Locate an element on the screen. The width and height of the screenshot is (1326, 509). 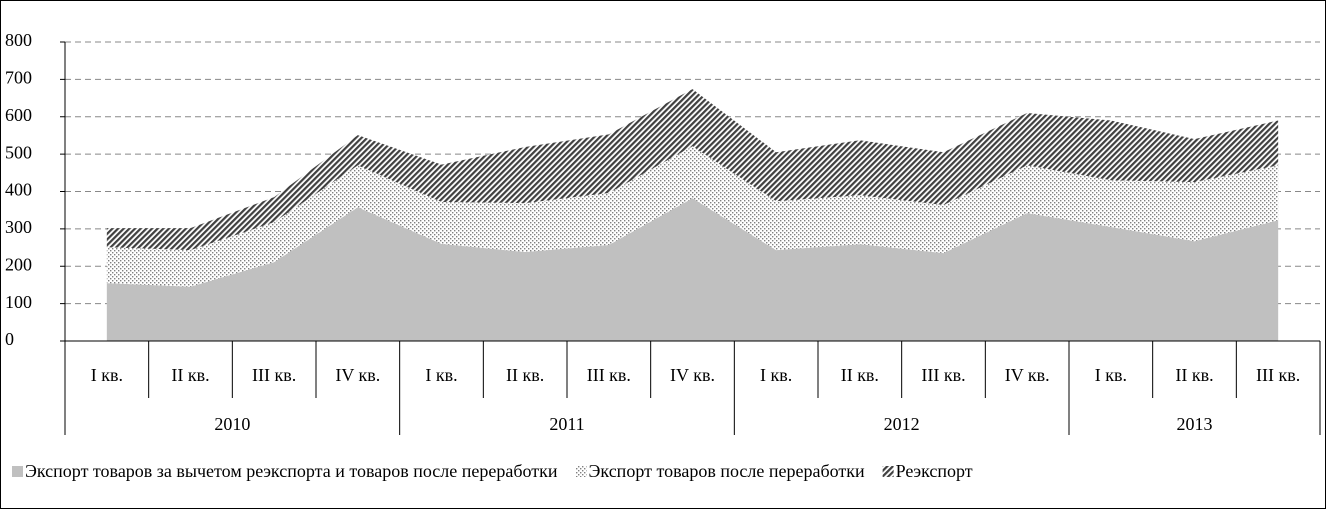
group-label: 2011 is located at coordinates (566, 424).